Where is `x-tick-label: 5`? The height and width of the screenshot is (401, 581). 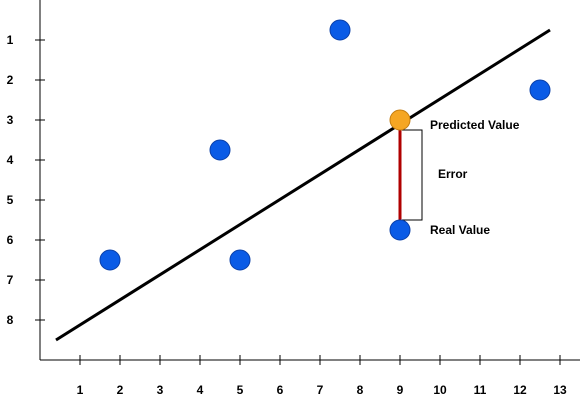 x-tick-label: 5 is located at coordinates (240, 390).